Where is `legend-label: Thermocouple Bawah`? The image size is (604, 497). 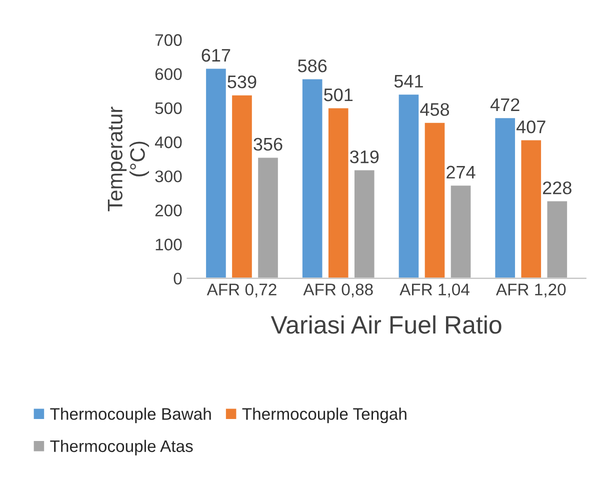 legend-label: Thermocouple Bawah is located at coordinates (130, 416).